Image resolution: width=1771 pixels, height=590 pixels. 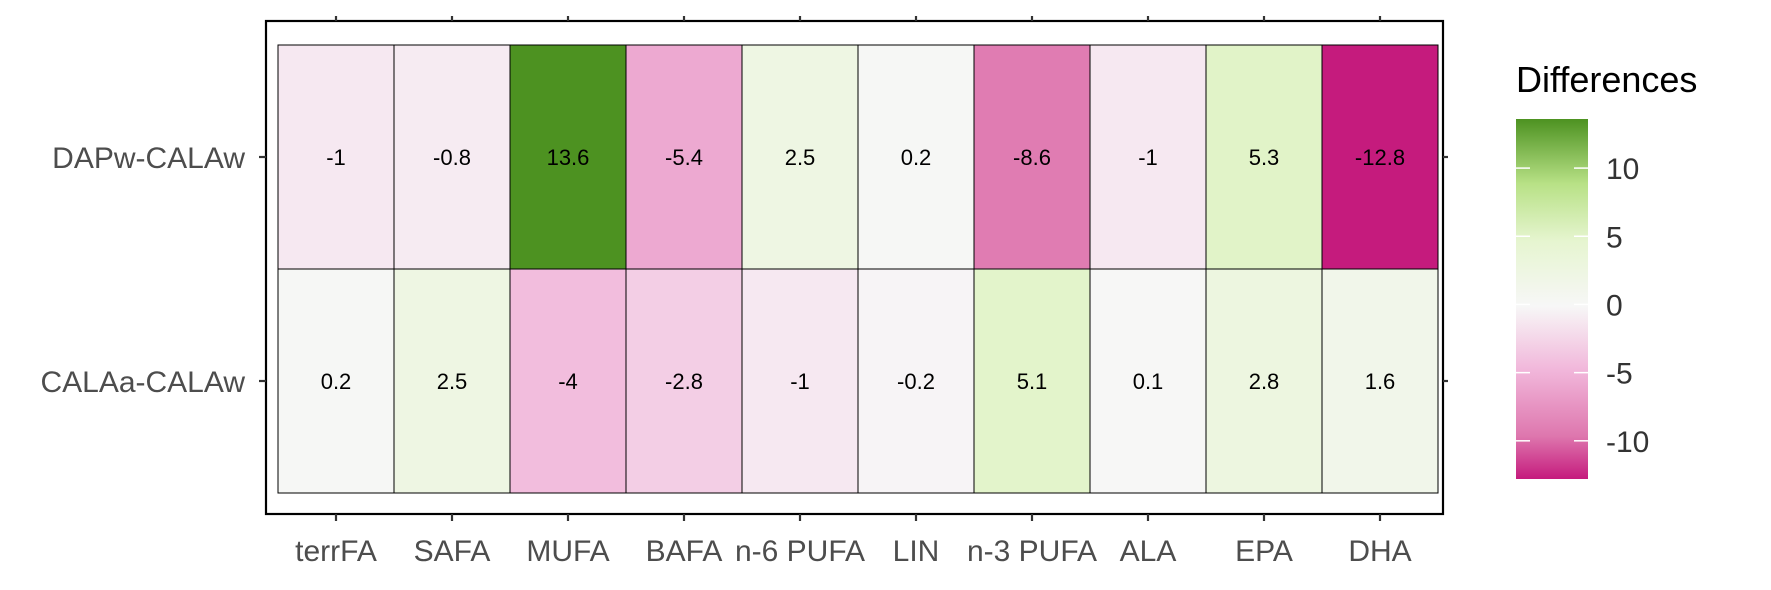 I want to click on legend-tick-label: -5, so click(x=1619, y=374).